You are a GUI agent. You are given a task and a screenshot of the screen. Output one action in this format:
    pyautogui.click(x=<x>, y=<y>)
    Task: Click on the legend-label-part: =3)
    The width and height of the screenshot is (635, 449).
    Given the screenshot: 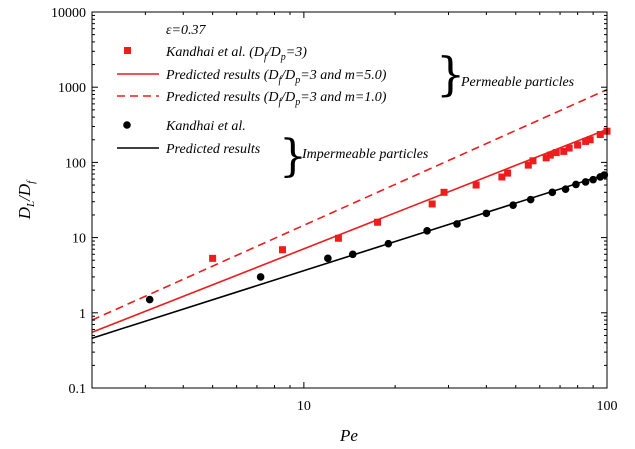 What is the action you would take?
    pyautogui.click(x=296, y=52)
    